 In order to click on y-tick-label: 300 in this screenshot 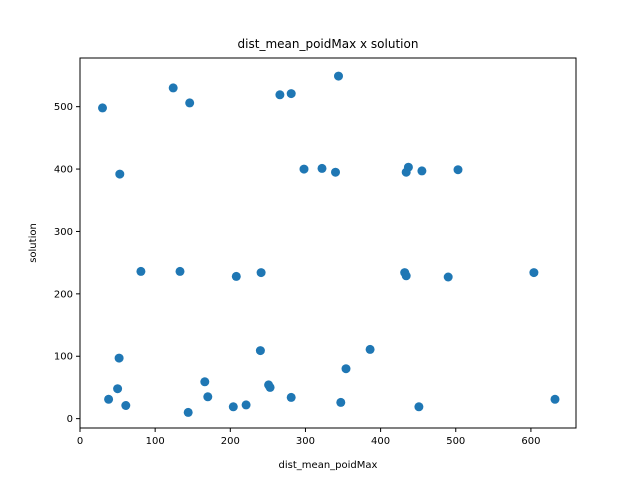, I will do `click(63, 232)`.